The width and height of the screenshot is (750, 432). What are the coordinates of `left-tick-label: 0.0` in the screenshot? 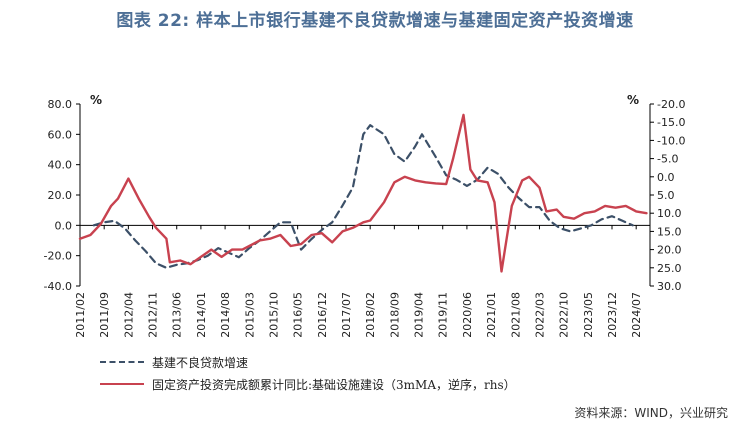 It's located at (64, 225).